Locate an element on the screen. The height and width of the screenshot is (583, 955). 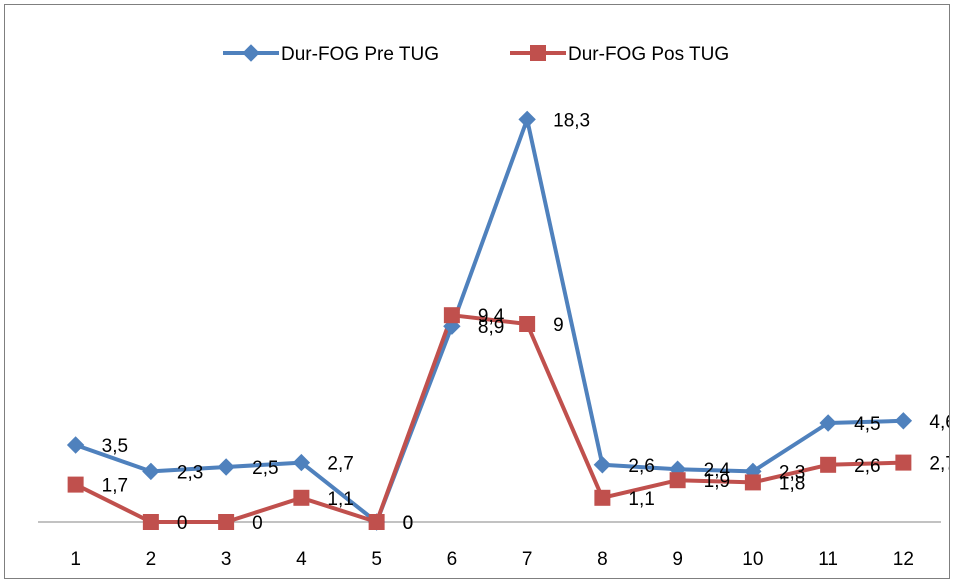
x-tick-label: 10 is located at coordinates (752, 559).